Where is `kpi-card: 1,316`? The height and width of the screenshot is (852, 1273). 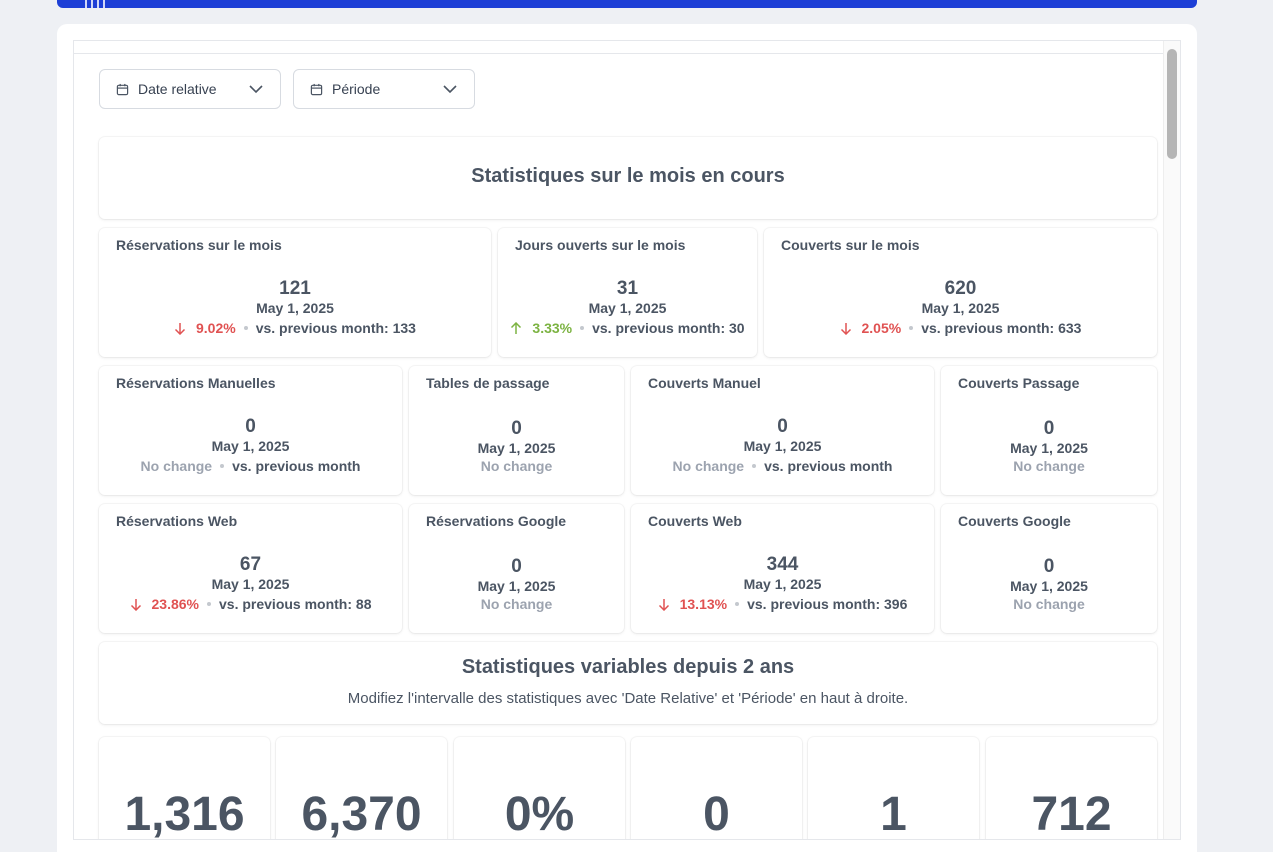
kpi-card: 1,316 is located at coordinates (184, 788).